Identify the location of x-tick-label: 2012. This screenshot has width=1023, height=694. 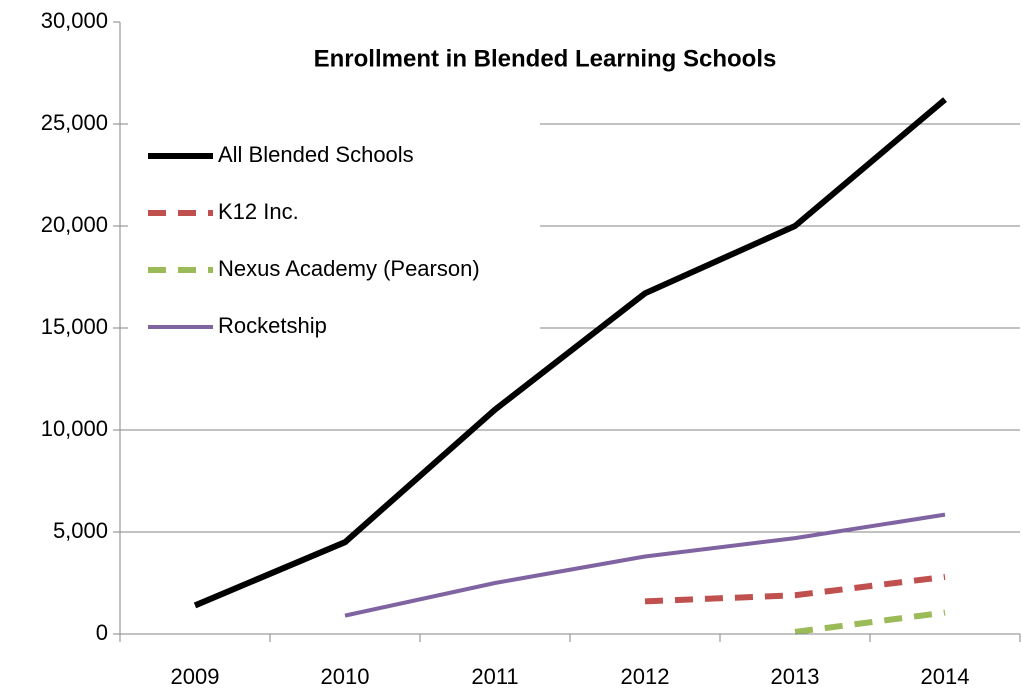
(645, 676).